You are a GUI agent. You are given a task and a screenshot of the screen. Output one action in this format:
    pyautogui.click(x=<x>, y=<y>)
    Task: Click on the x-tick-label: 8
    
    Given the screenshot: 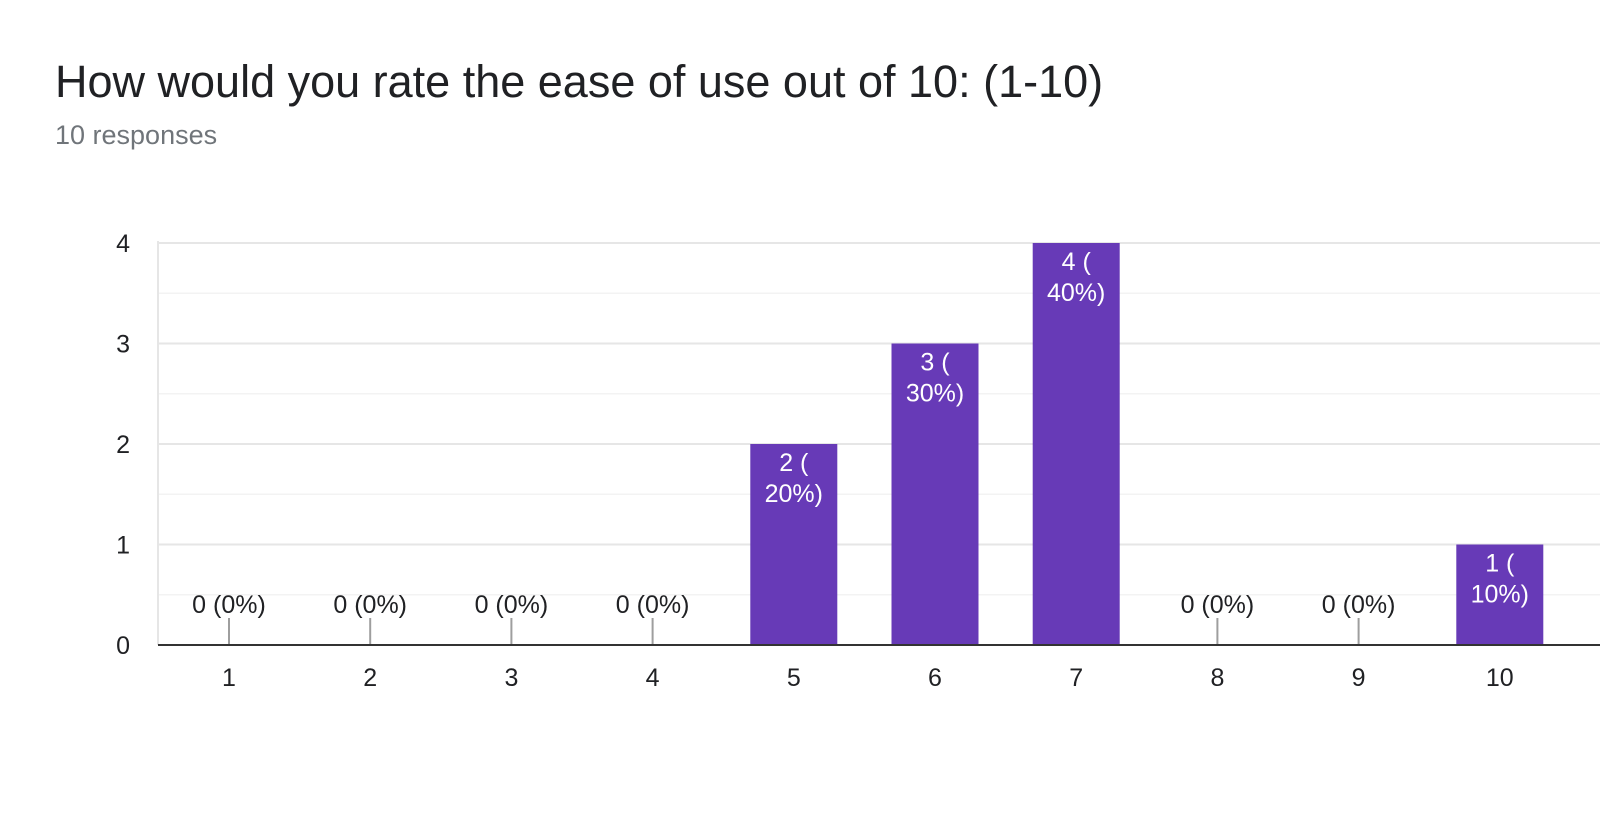 What is the action you would take?
    pyautogui.click(x=1217, y=678)
    